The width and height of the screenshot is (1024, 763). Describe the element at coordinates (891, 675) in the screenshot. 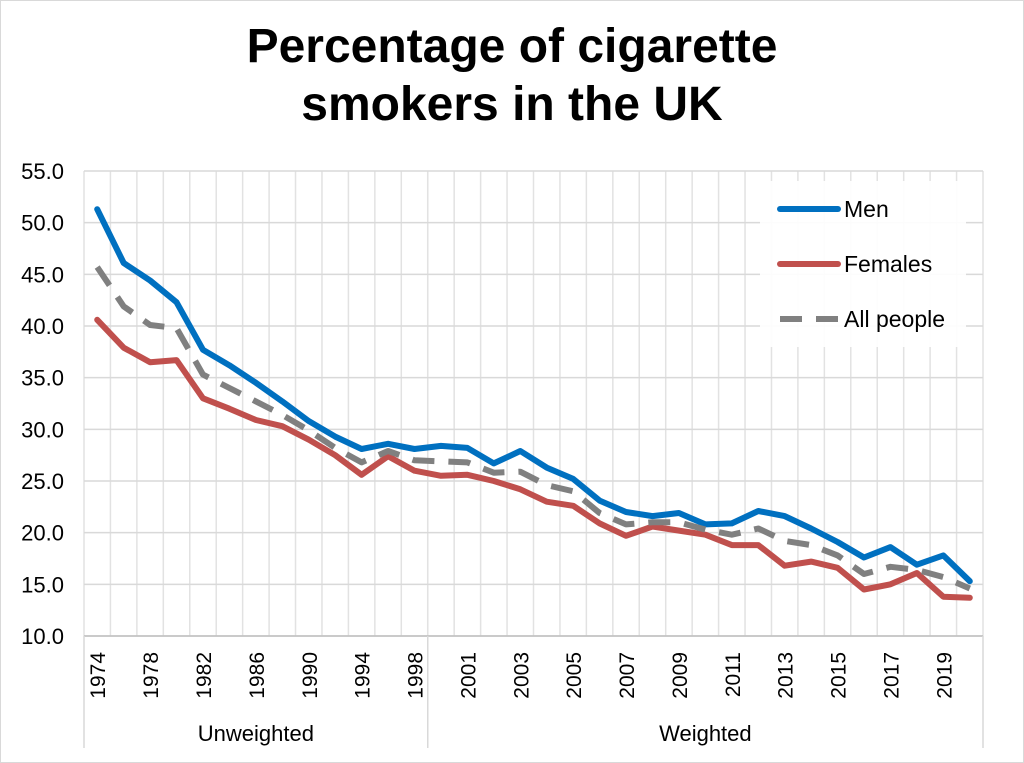

I see `x-tick-label: 2017` at that location.